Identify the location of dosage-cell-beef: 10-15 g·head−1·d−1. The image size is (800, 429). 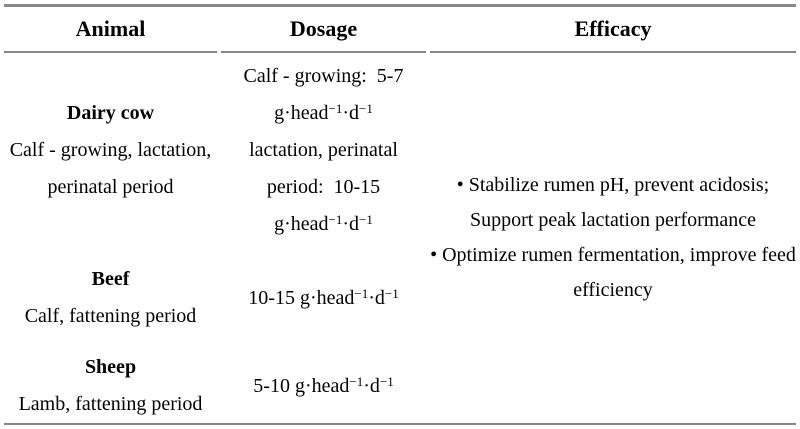
(323, 298).